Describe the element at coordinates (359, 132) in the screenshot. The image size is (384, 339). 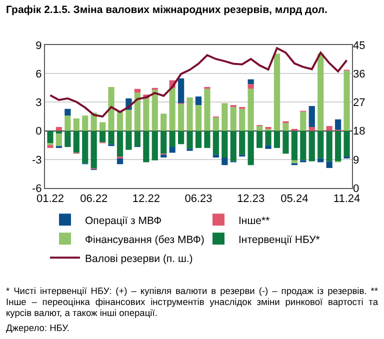
I see `y2-tick-label: 18` at that location.